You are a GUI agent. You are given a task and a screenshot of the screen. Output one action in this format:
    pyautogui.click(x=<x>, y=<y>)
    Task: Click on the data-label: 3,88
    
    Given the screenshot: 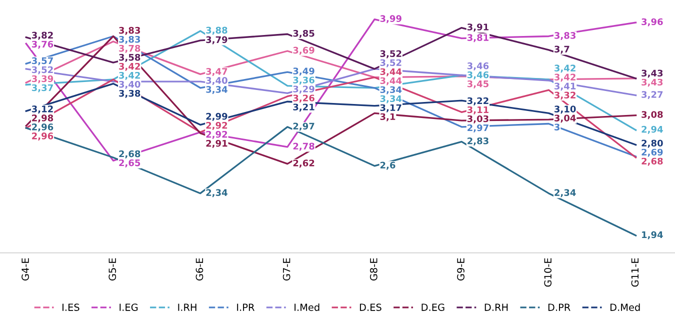 What is the action you would take?
    pyautogui.click(x=217, y=30)
    